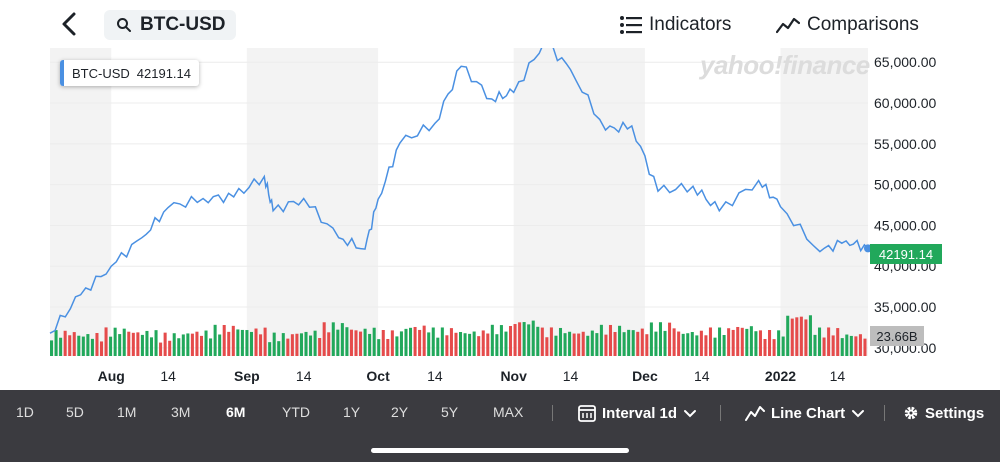 The height and width of the screenshot is (462, 1000). I want to click on chart-type-label: Line Chart, so click(808, 413).